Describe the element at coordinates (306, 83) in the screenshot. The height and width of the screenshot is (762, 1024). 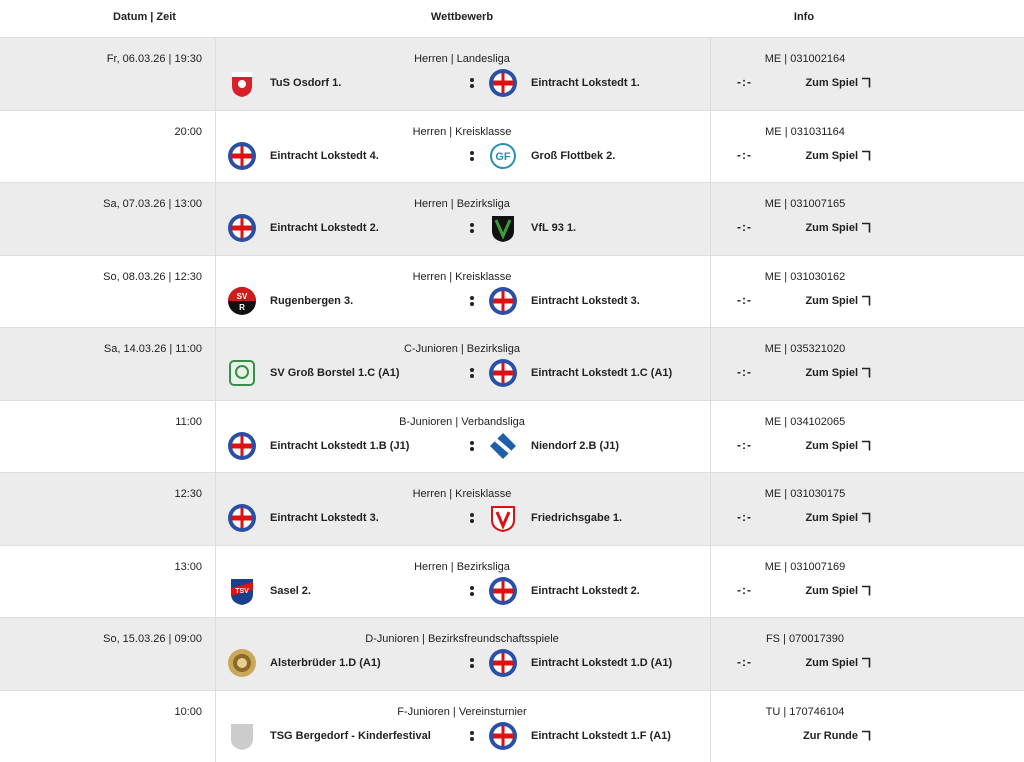
I see `home-team: TuS Osdorf 1.` at that location.